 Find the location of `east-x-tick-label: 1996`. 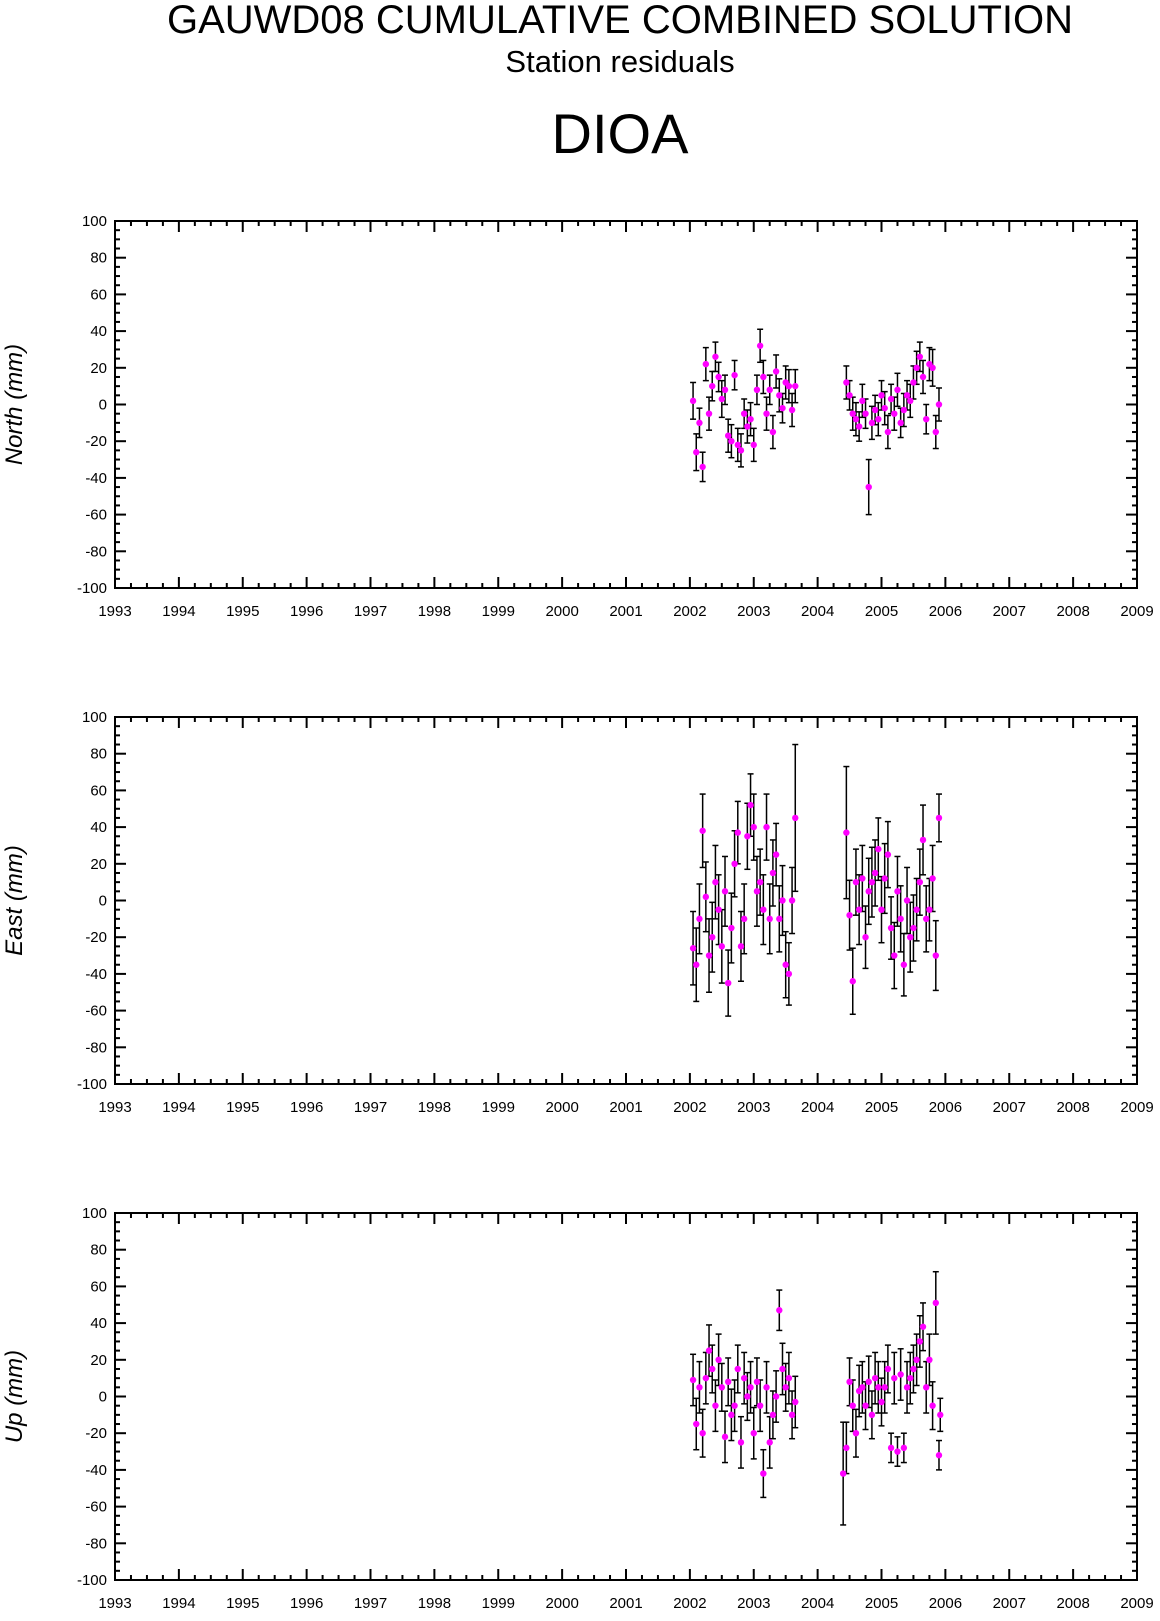

east-x-tick-label: 1996 is located at coordinates (306, 1107).